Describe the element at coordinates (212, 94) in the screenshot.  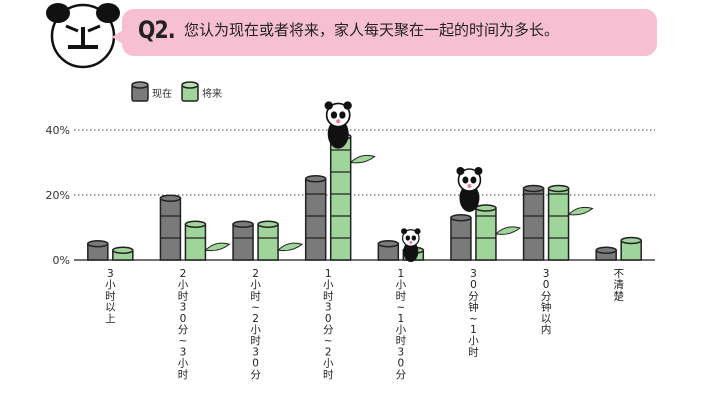
I see `legend-label-future: 将来` at that location.